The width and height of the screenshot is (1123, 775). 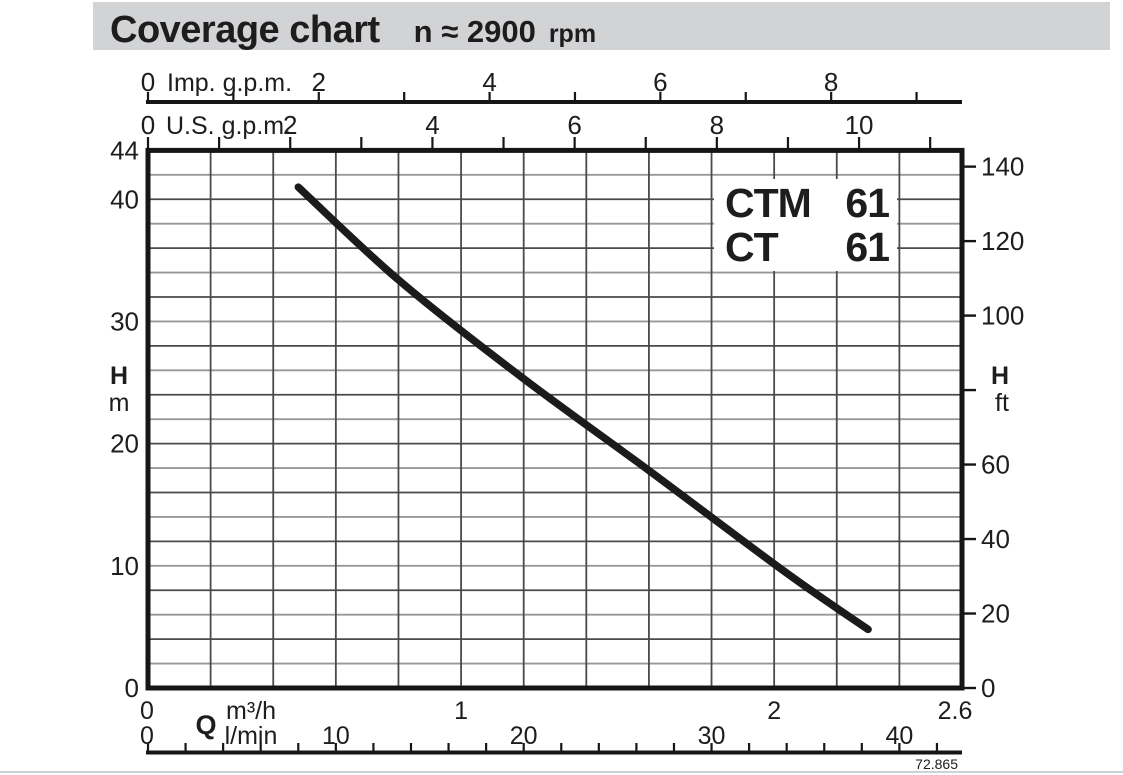 I want to click on model-name-2: CT, so click(x=752, y=247).